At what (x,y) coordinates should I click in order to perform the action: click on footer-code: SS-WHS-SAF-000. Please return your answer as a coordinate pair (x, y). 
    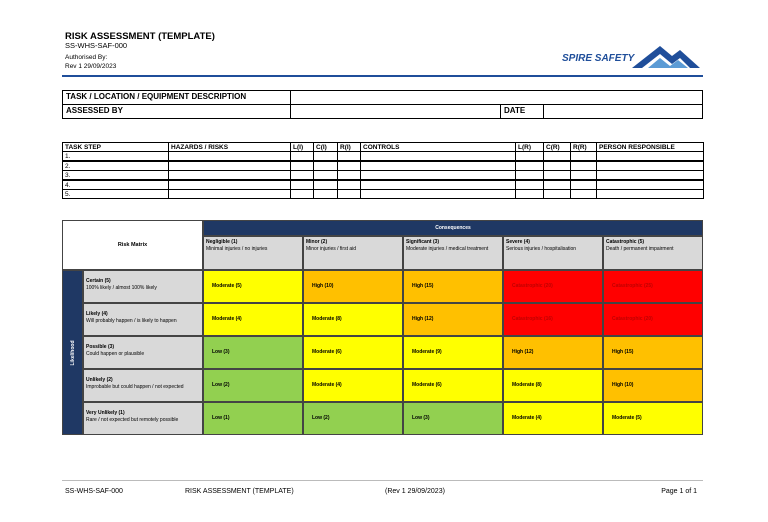
    Looking at the image, I should click on (94, 491).